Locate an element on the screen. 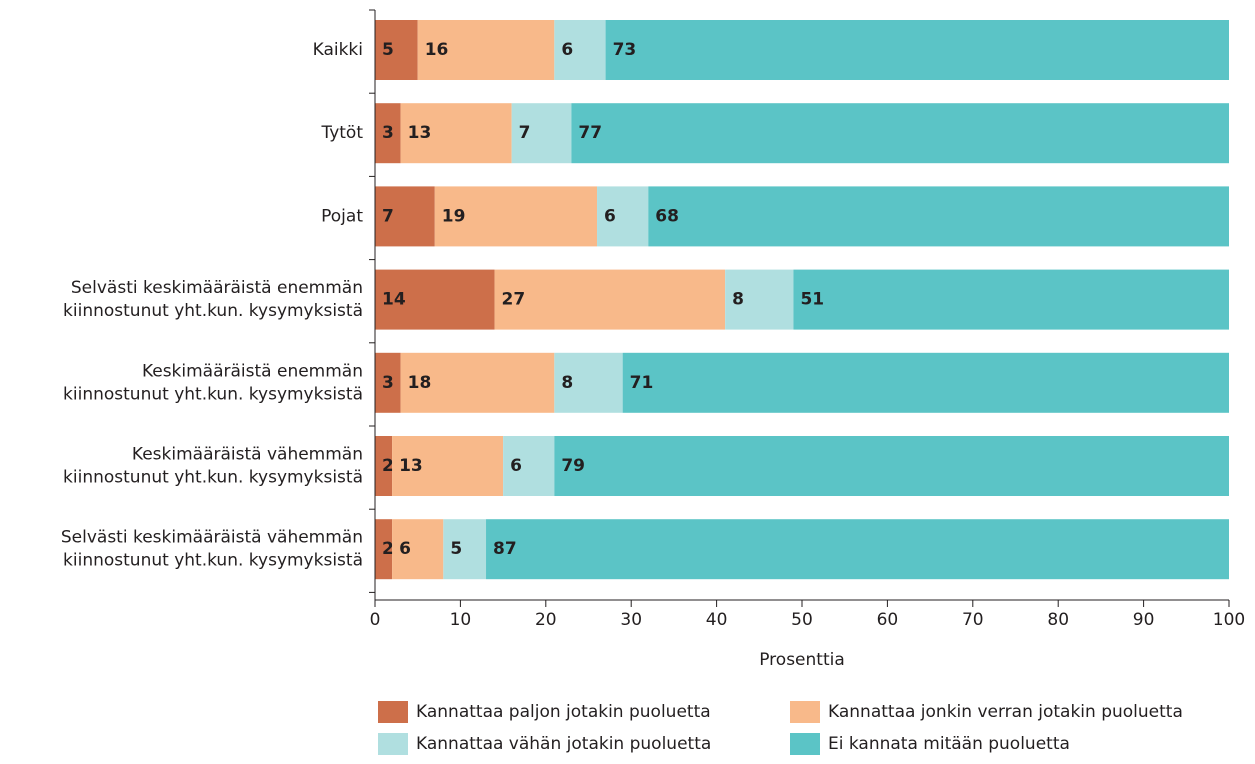 This screenshot has height=764, width=1255. label-line: Keskimääräistä enemmän is located at coordinates (252, 371).